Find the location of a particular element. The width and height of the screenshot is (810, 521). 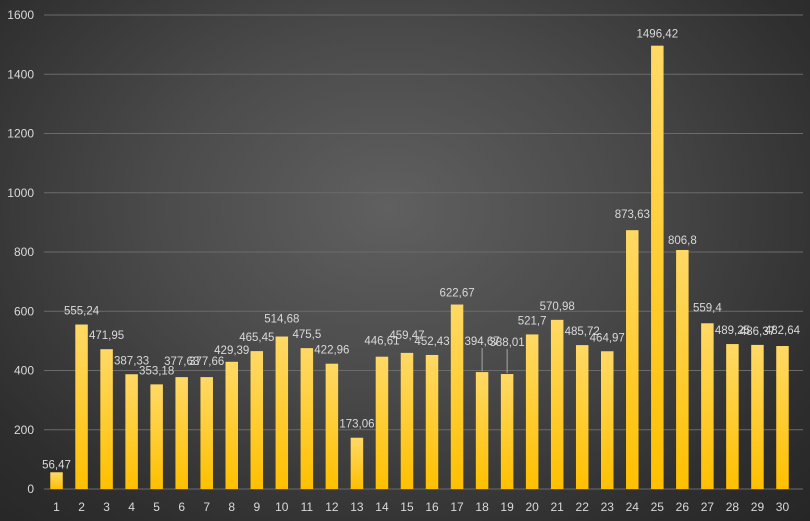

x-tick-label: 27 is located at coordinates (708, 507).